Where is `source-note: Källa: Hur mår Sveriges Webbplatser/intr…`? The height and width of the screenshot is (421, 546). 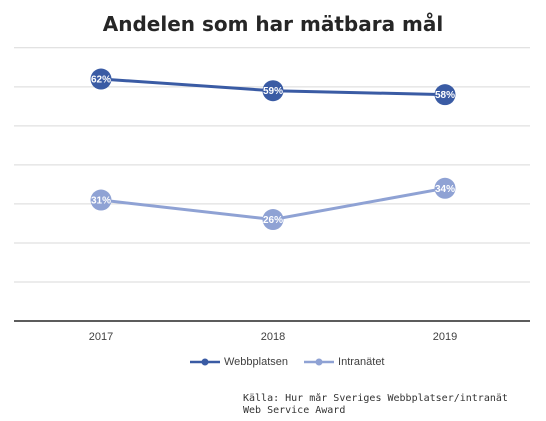 source-note: Källa: Hur mår Sveriges Webbplatser/intr… is located at coordinates (393, 405).